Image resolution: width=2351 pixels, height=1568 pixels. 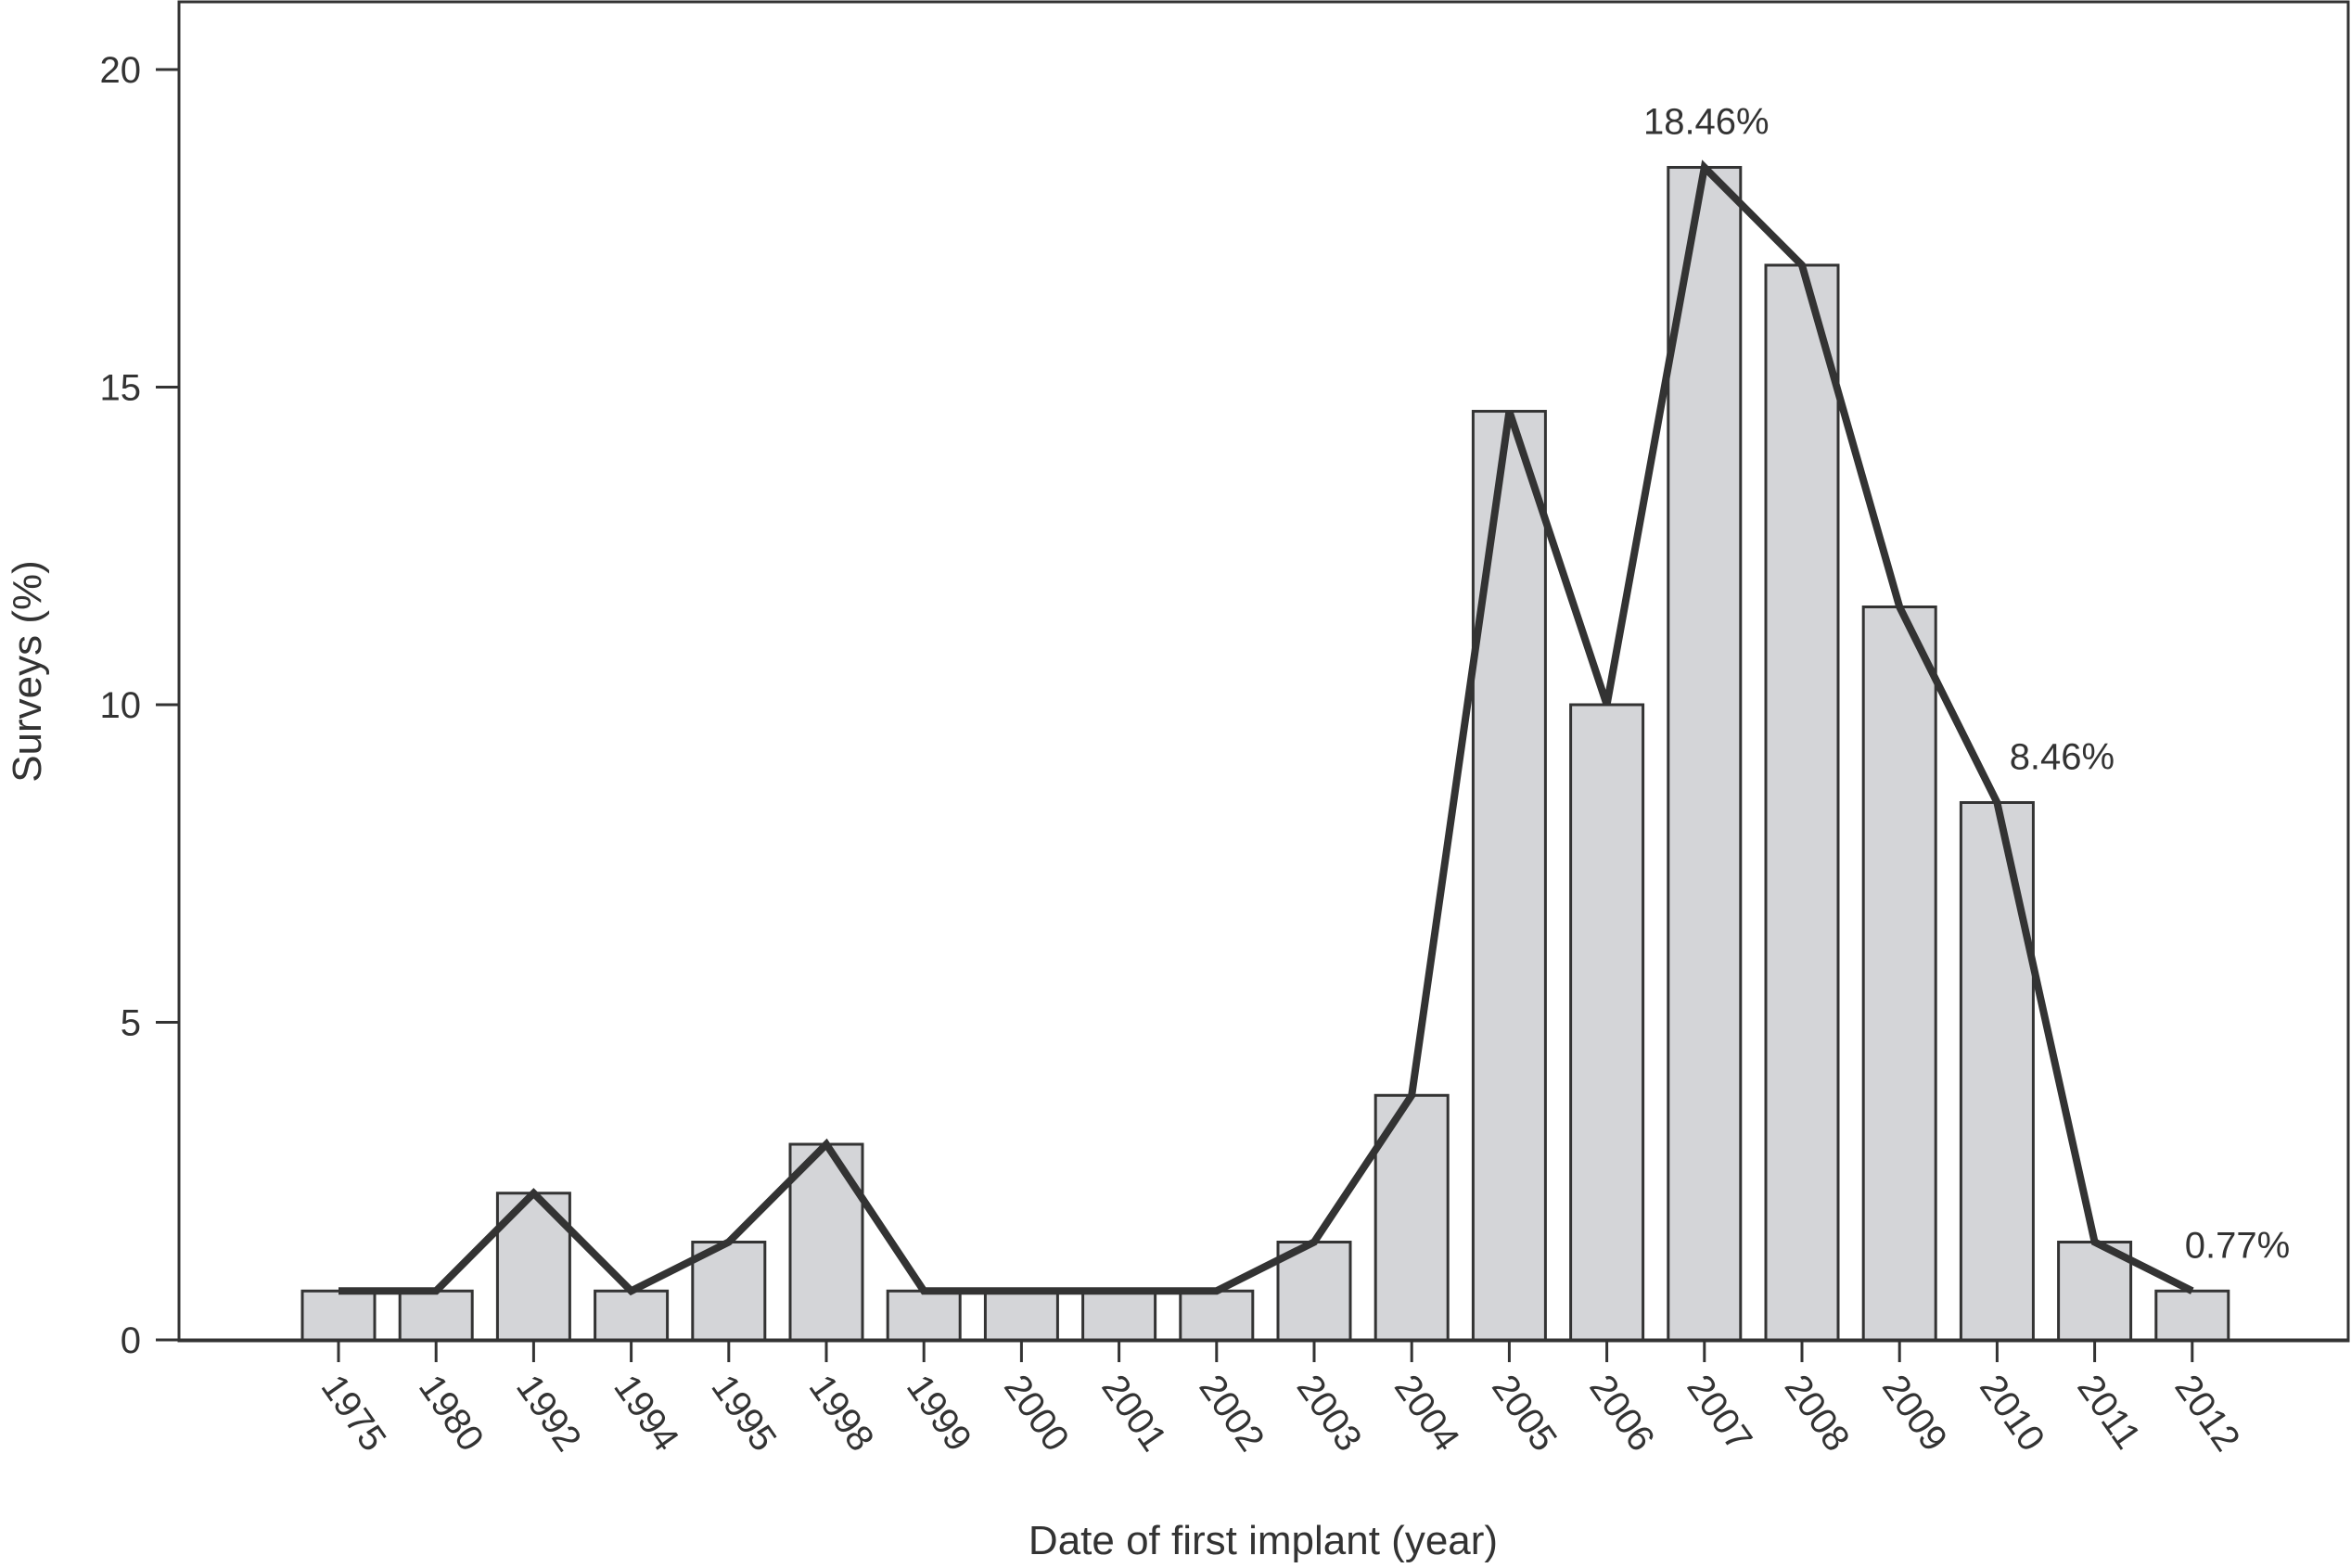 What do you see at coordinates (1427, 1413) in the screenshot?
I see `x-tick-label-2004: 2004` at bounding box center [1427, 1413].